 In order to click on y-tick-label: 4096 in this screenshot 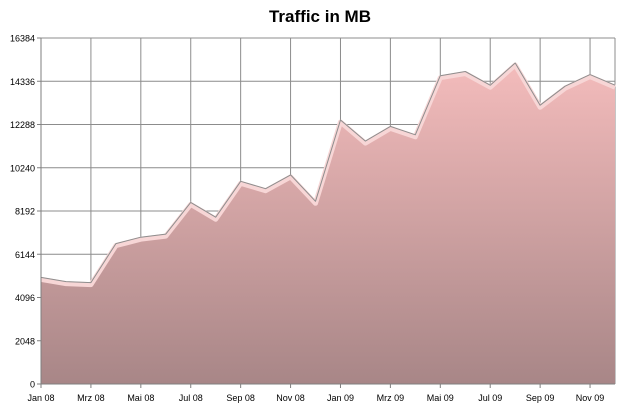, I will do `click(25, 298)`.